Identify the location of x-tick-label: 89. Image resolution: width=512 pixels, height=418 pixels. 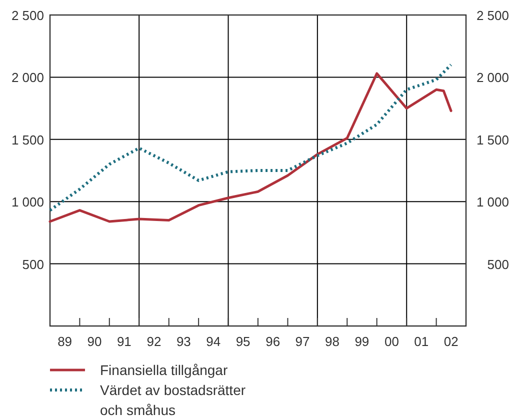
(65, 341).